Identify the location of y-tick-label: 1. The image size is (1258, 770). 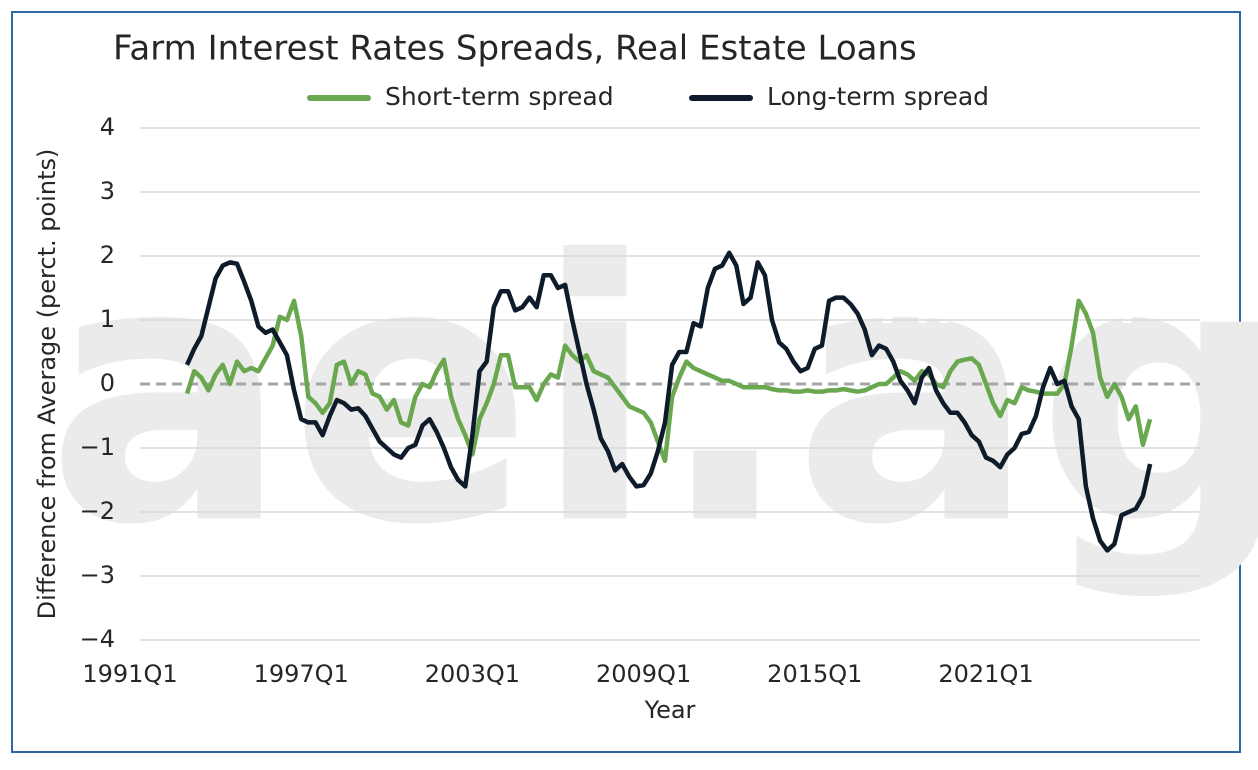
(107, 319).